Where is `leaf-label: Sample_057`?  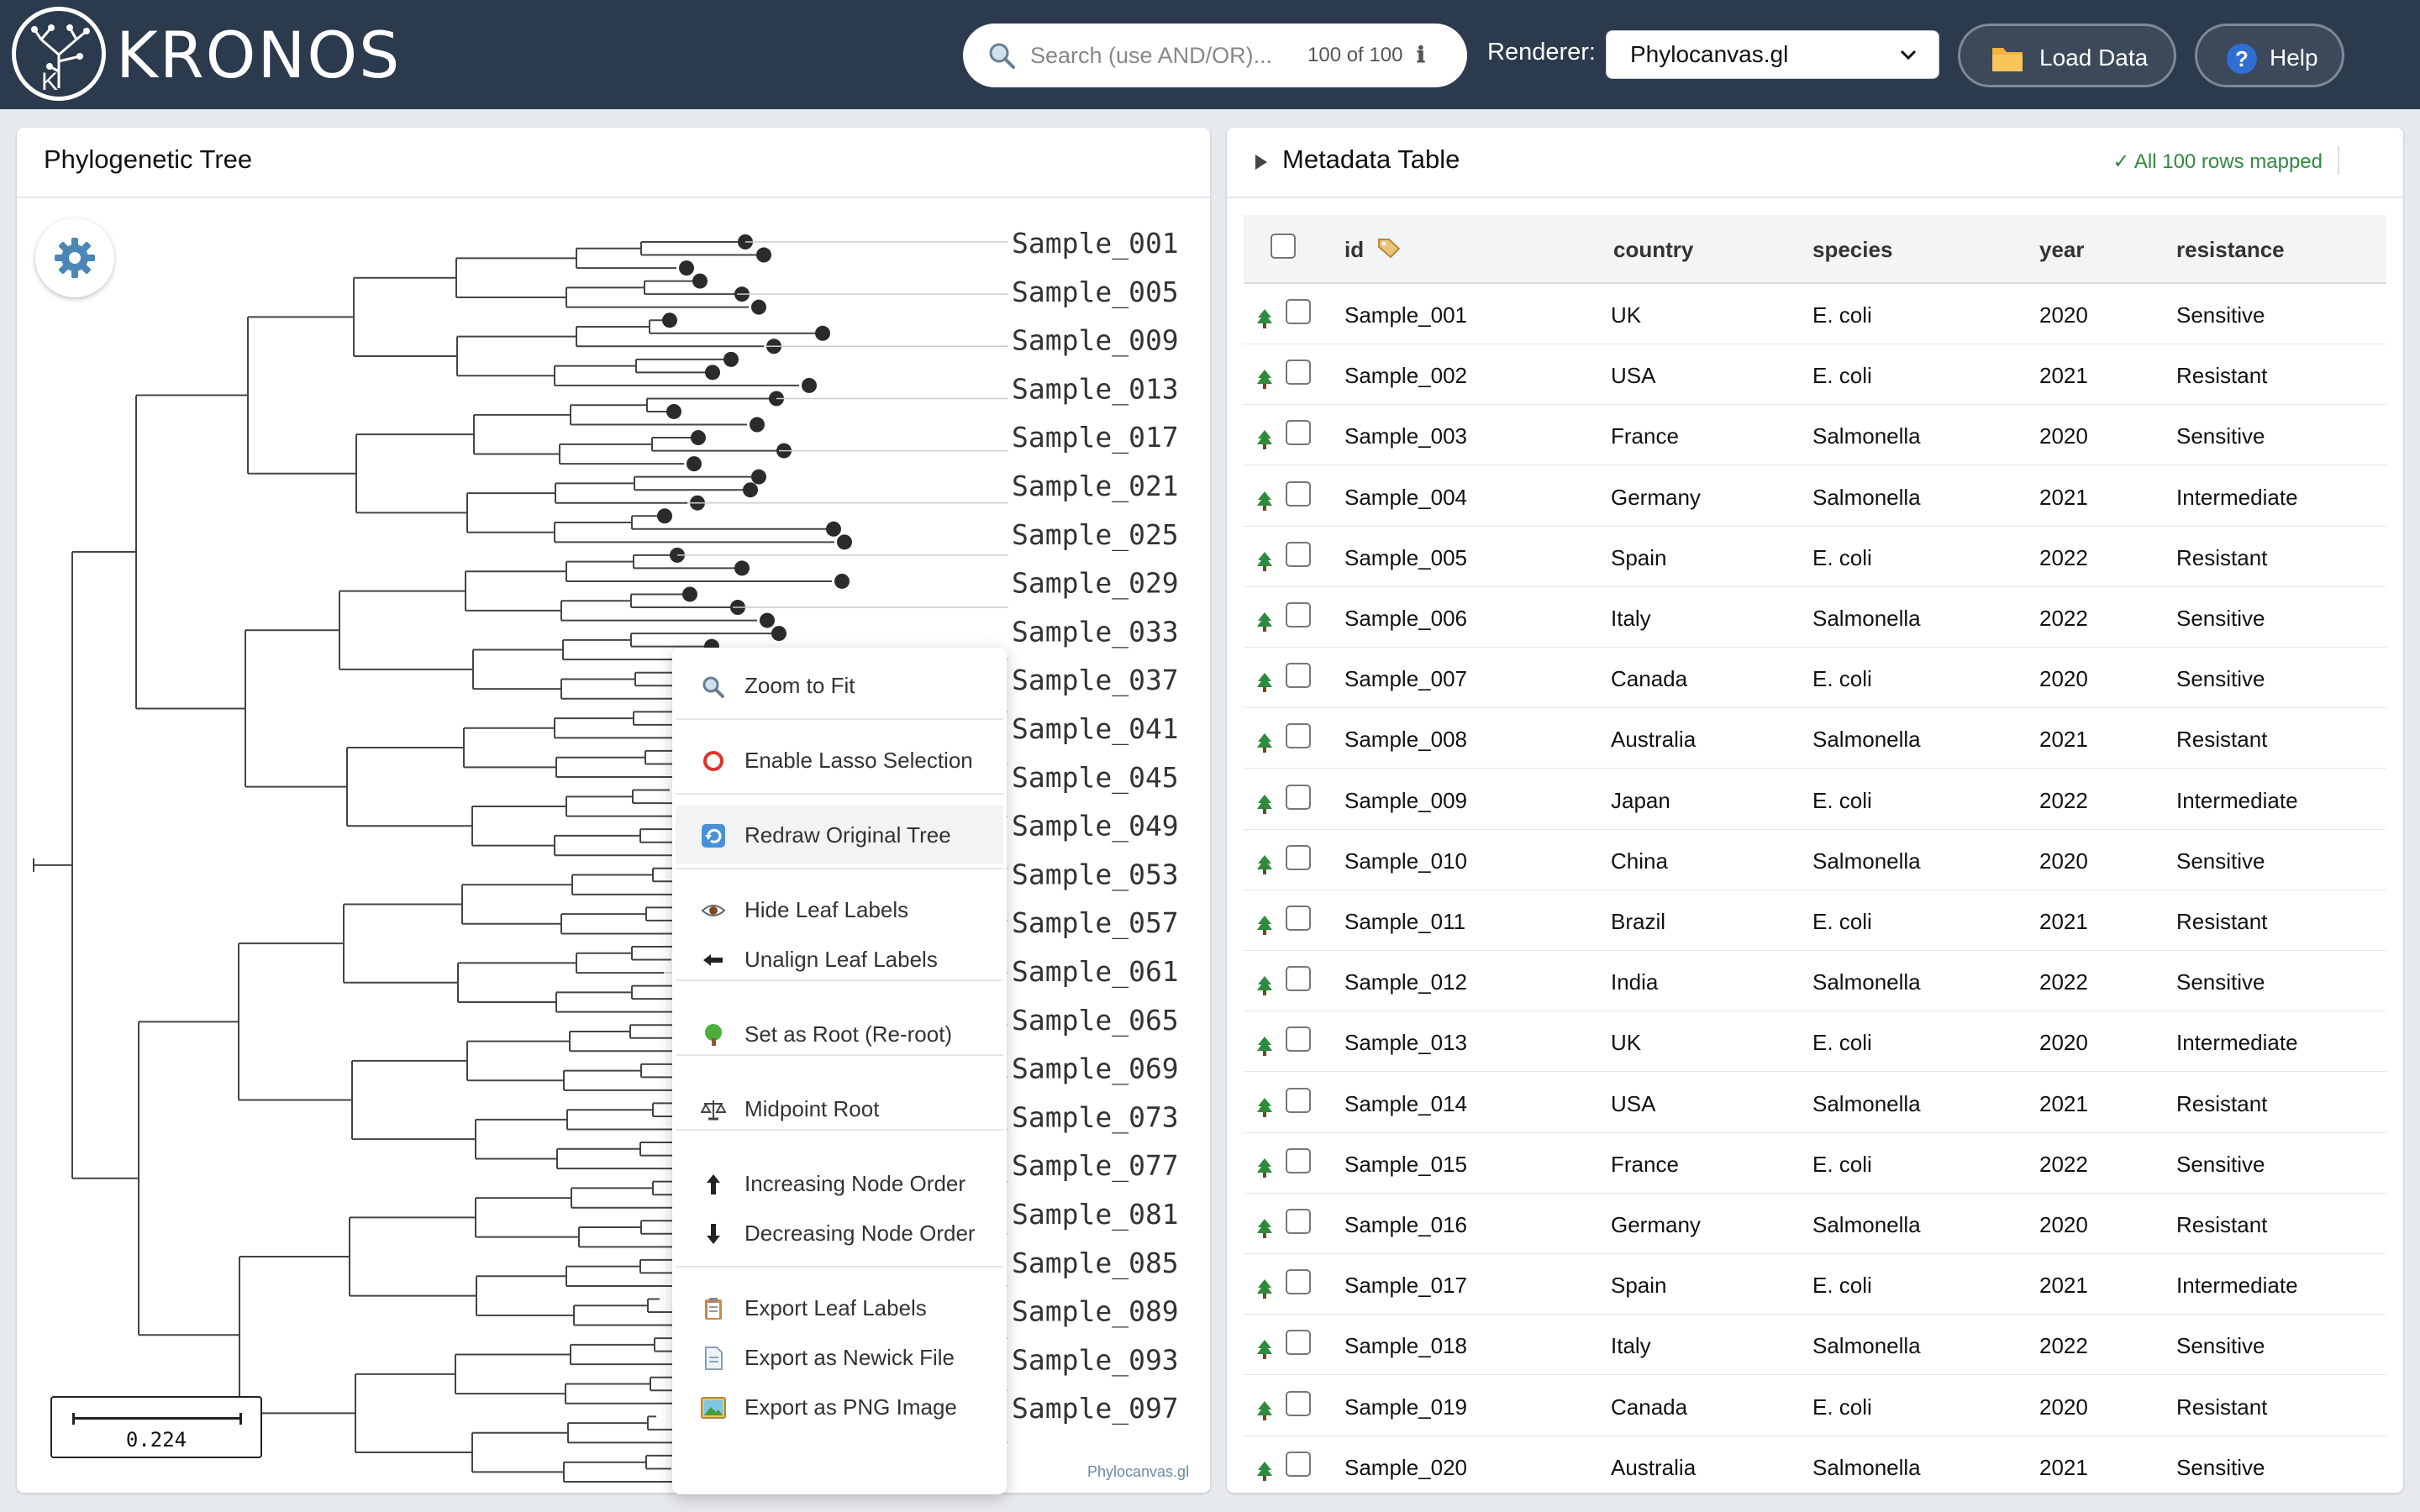
leaf-label: Sample_057 is located at coordinates (1095, 923).